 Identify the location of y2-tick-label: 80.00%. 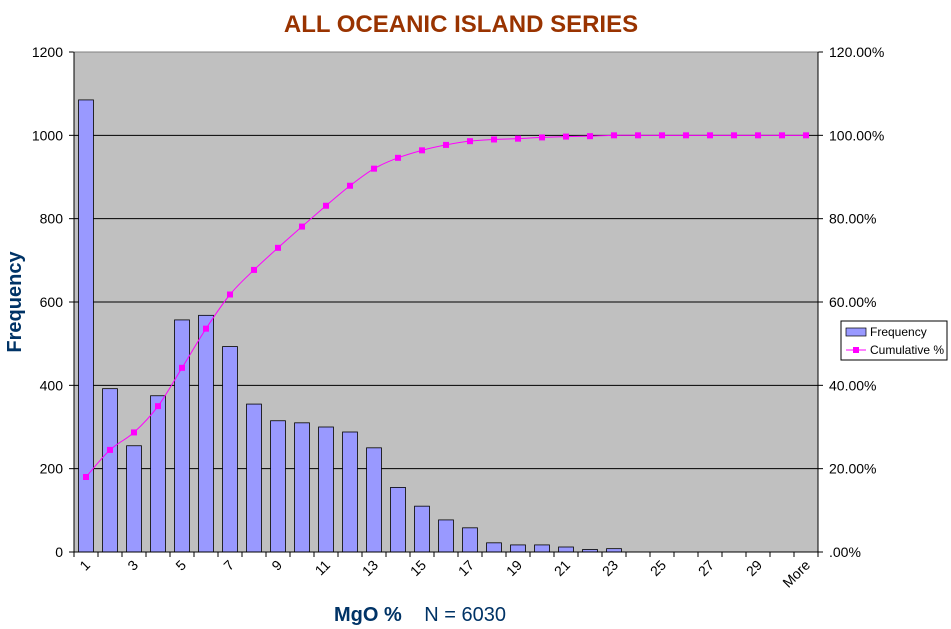
(852, 219).